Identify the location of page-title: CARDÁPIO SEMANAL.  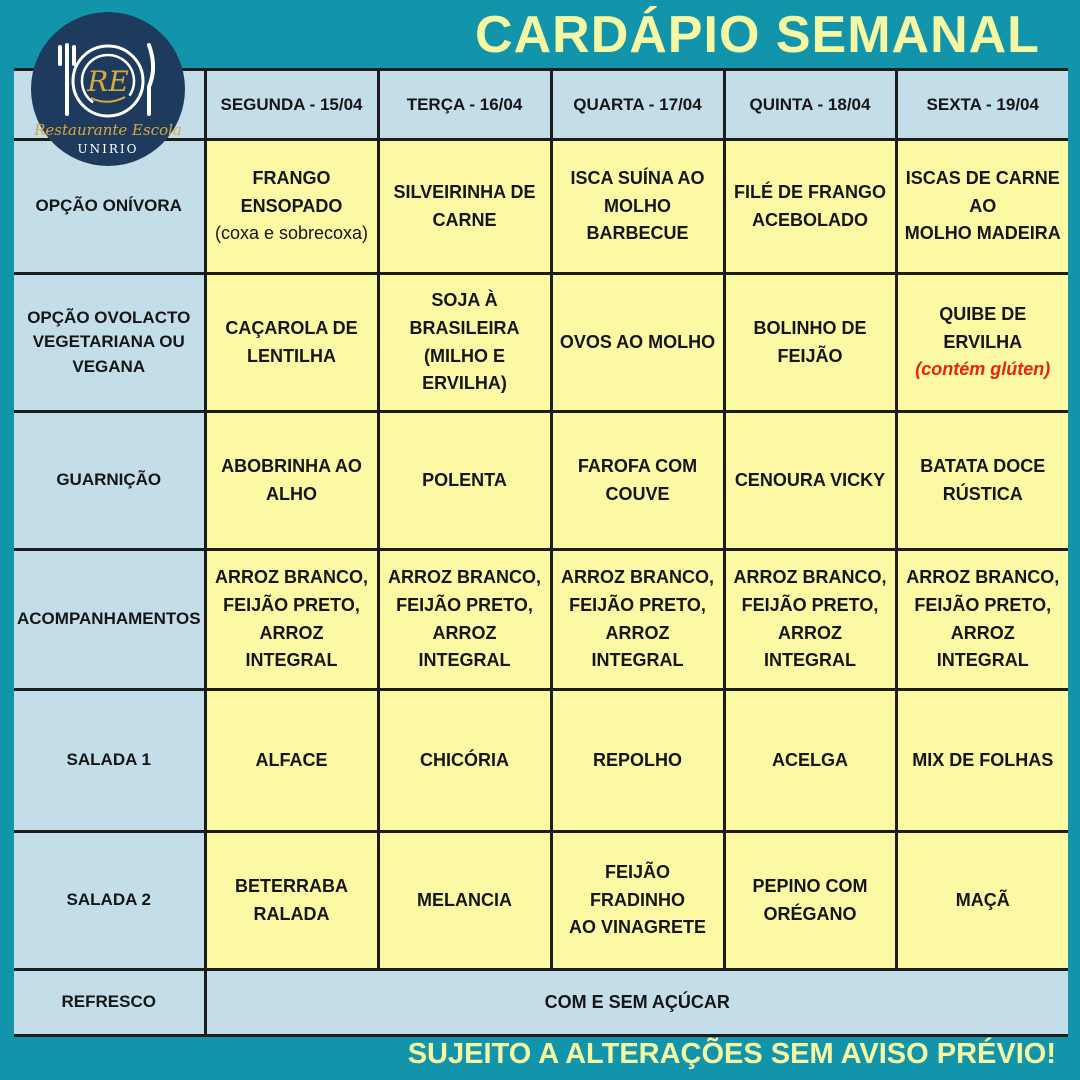
(757, 35).